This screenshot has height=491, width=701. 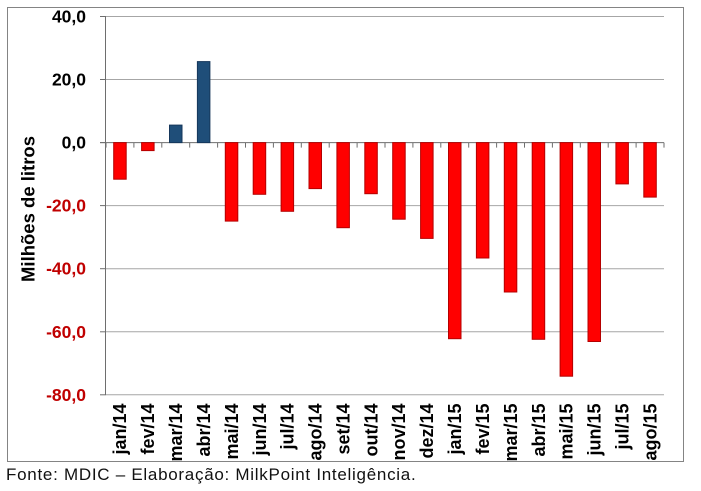 What do you see at coordinates (120, 430) in the screenshot?
I see `svg-text: jan/14` at bounding box center [120, 430].